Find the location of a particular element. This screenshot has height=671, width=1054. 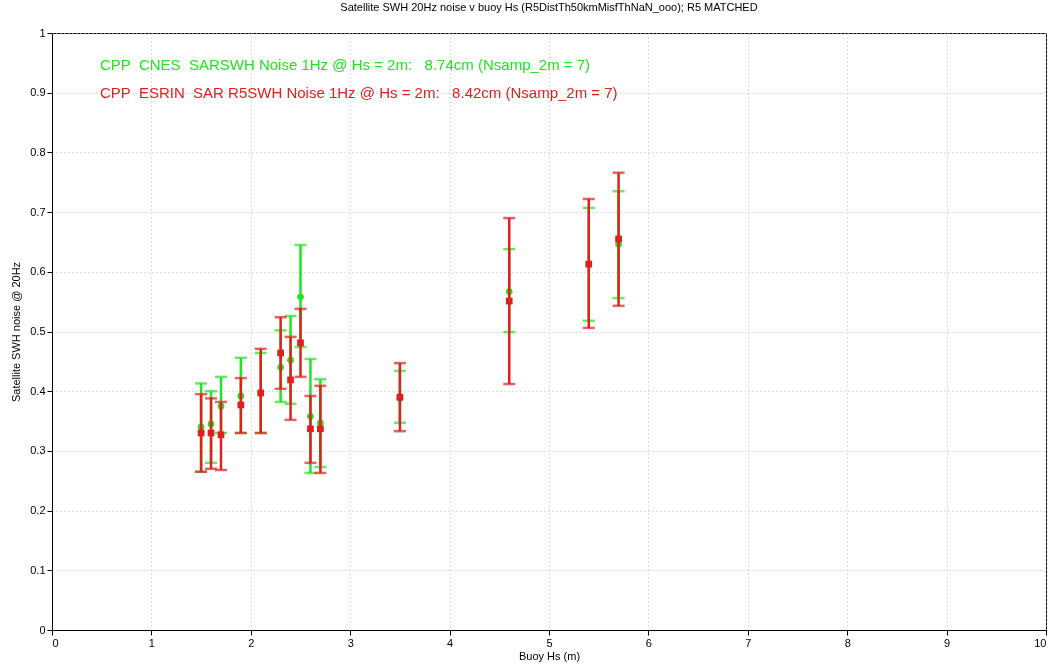

y-tick-label: 0.7 is located at coordinates (38, 211).